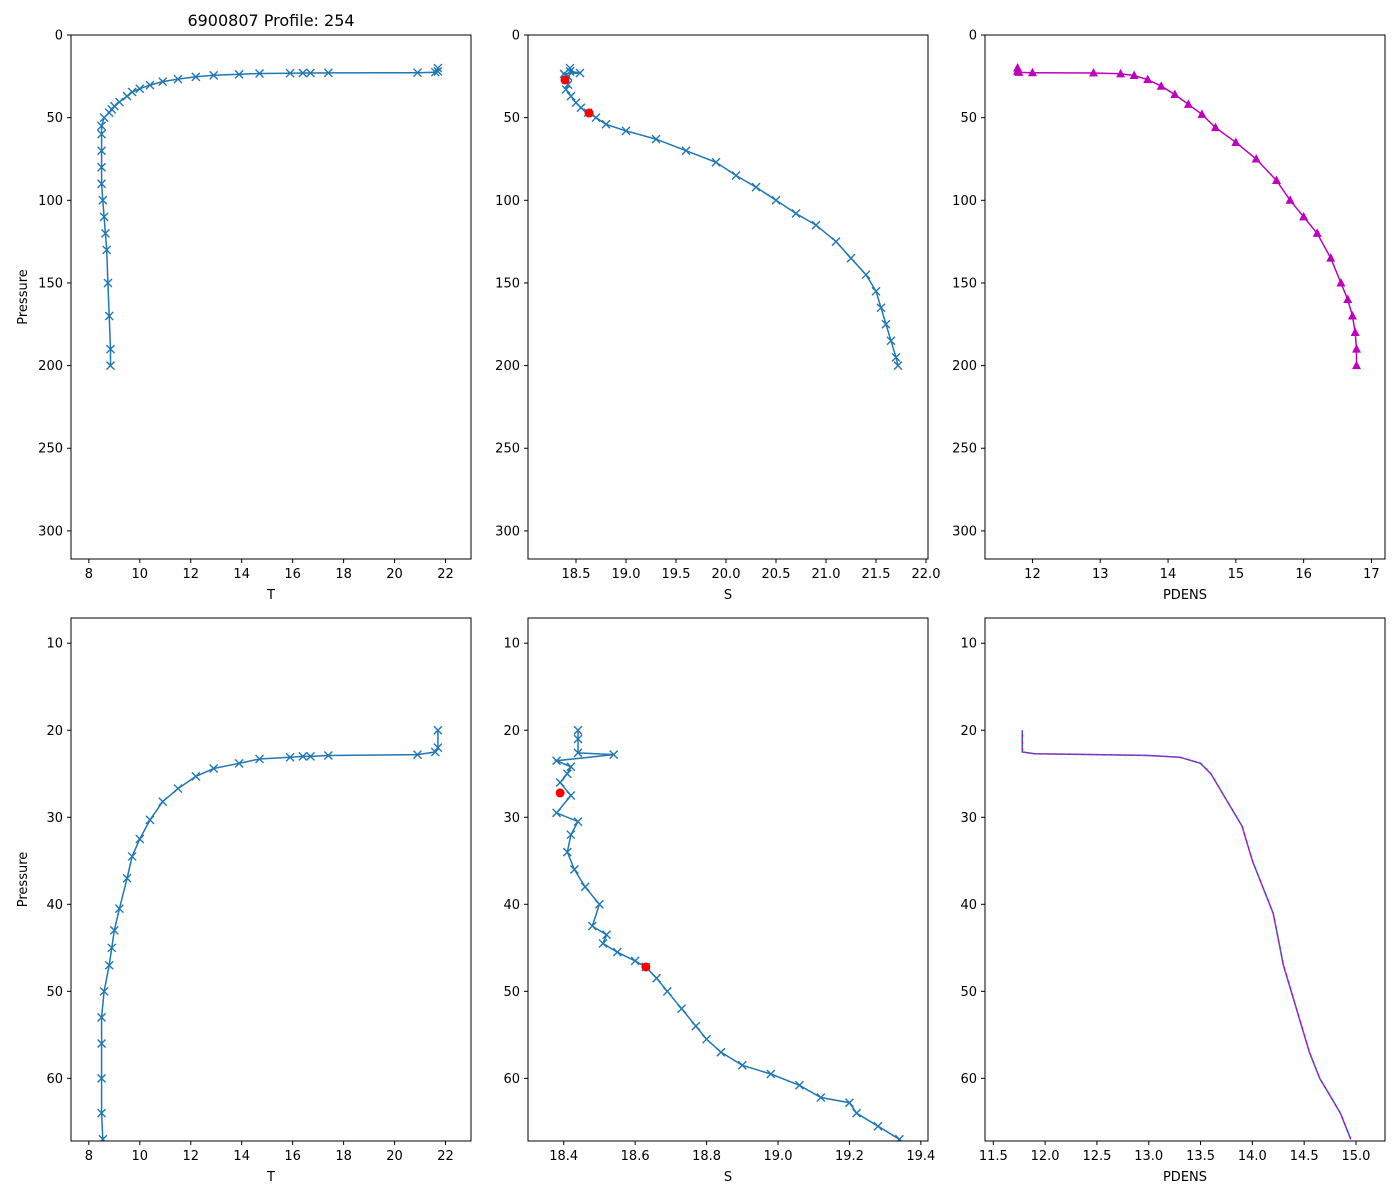 This screenshot has height=1200, width=1400. I want to click on bottom-density-ytick-label: 60, so click(968, 1079).